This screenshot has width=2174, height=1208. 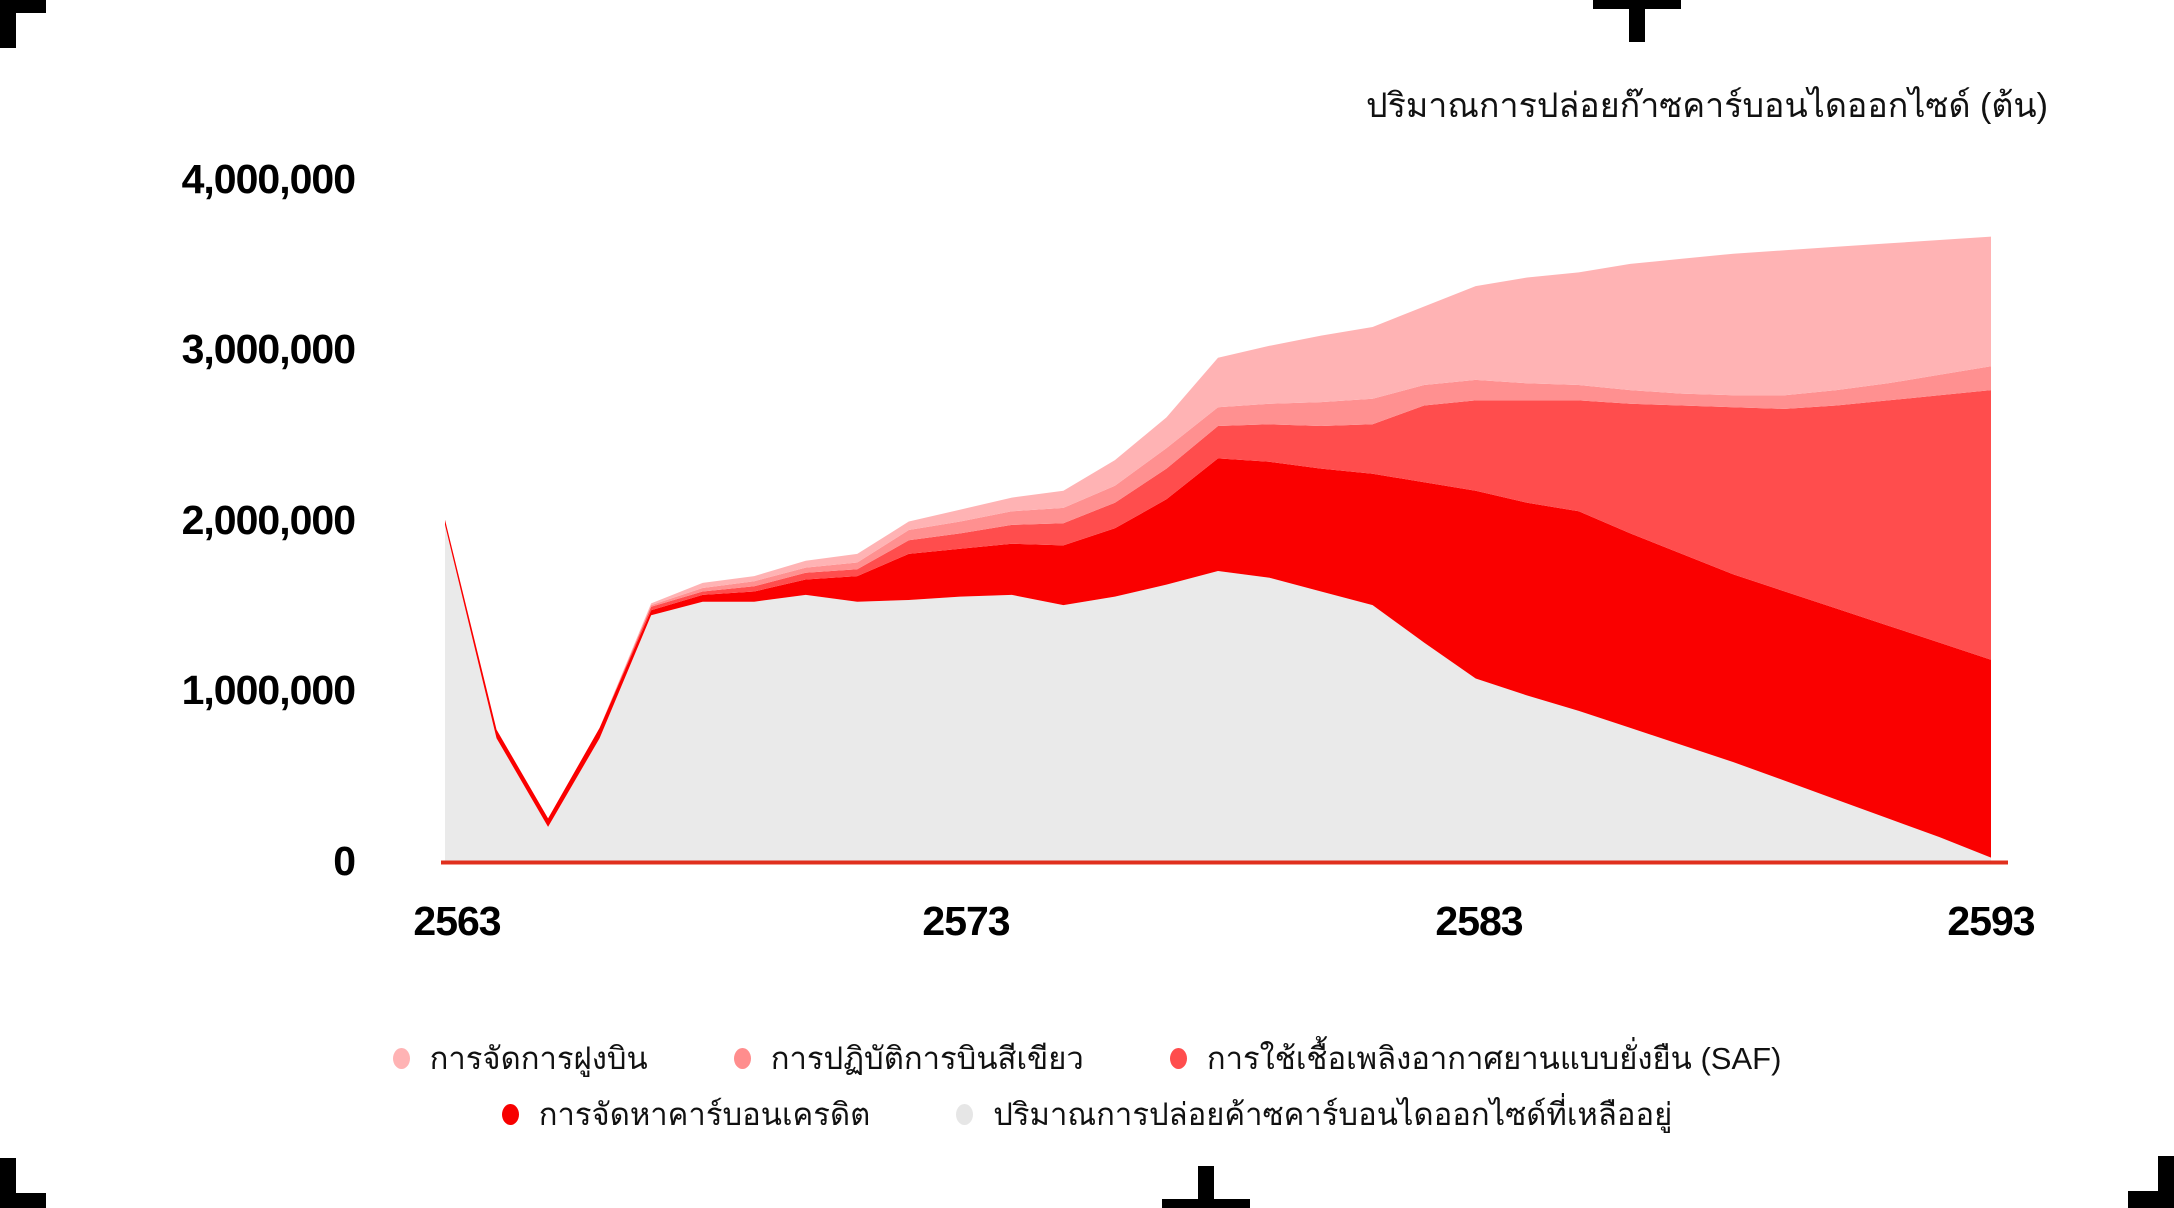 I want to click on x-tick-2563: 2563, so click(x=457, y=921).